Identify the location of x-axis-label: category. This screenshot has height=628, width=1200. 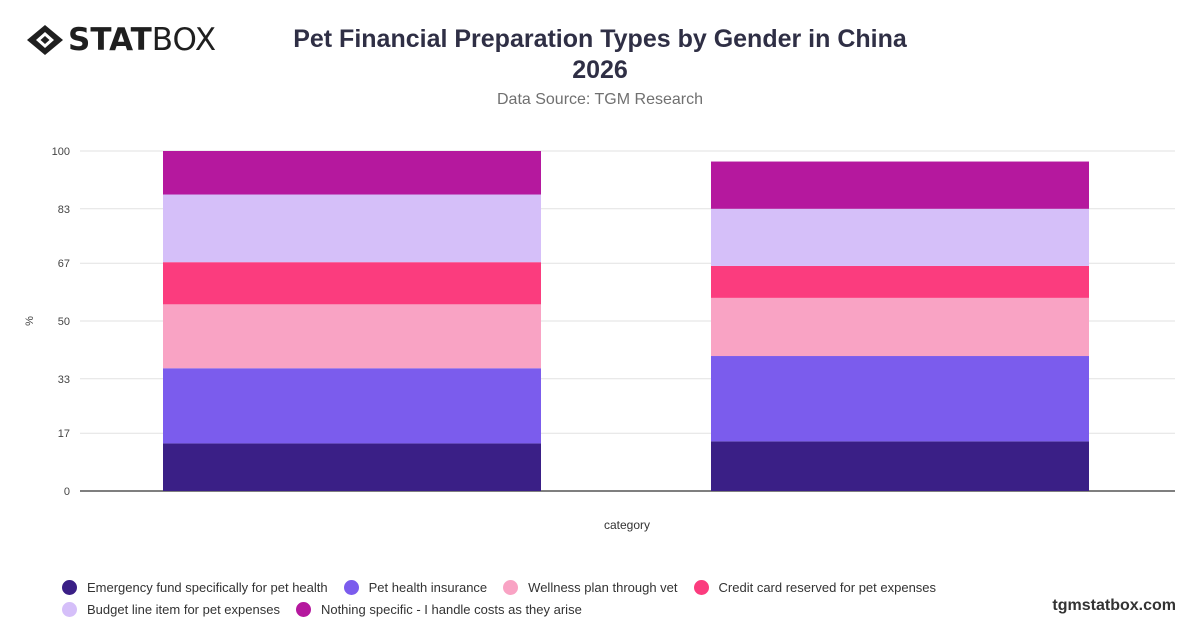
(627, 525).